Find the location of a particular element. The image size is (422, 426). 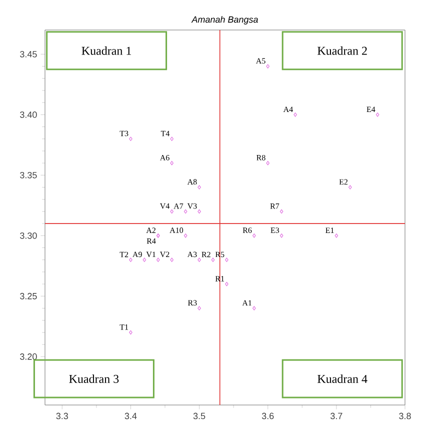

x-tick-label: 3.8 is located at coordinates (405, 416).